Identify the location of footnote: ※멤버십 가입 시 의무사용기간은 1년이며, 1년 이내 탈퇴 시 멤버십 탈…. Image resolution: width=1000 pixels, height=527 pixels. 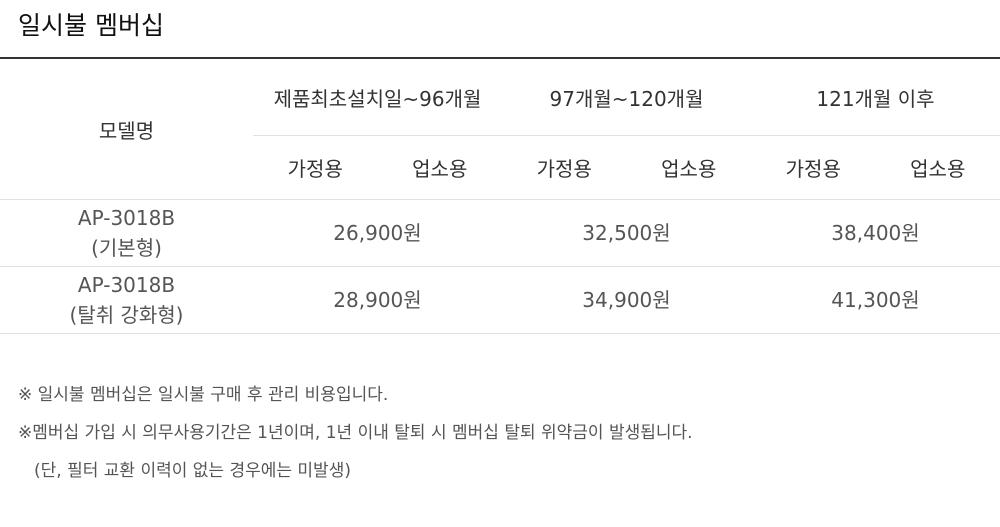
(355, 433).